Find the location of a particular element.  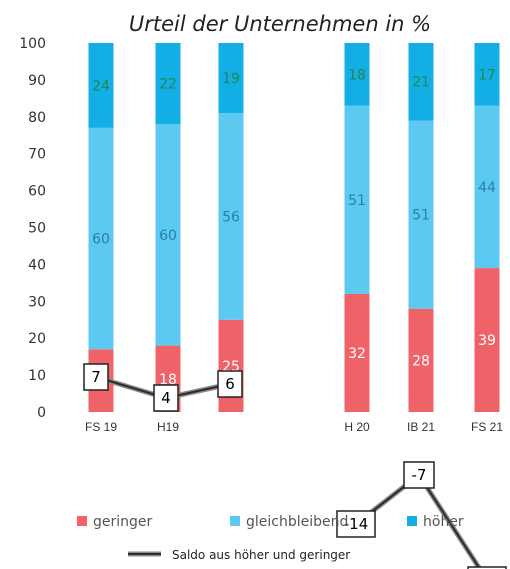

y-tick-label: 70 is located at coordinates (37, 155).